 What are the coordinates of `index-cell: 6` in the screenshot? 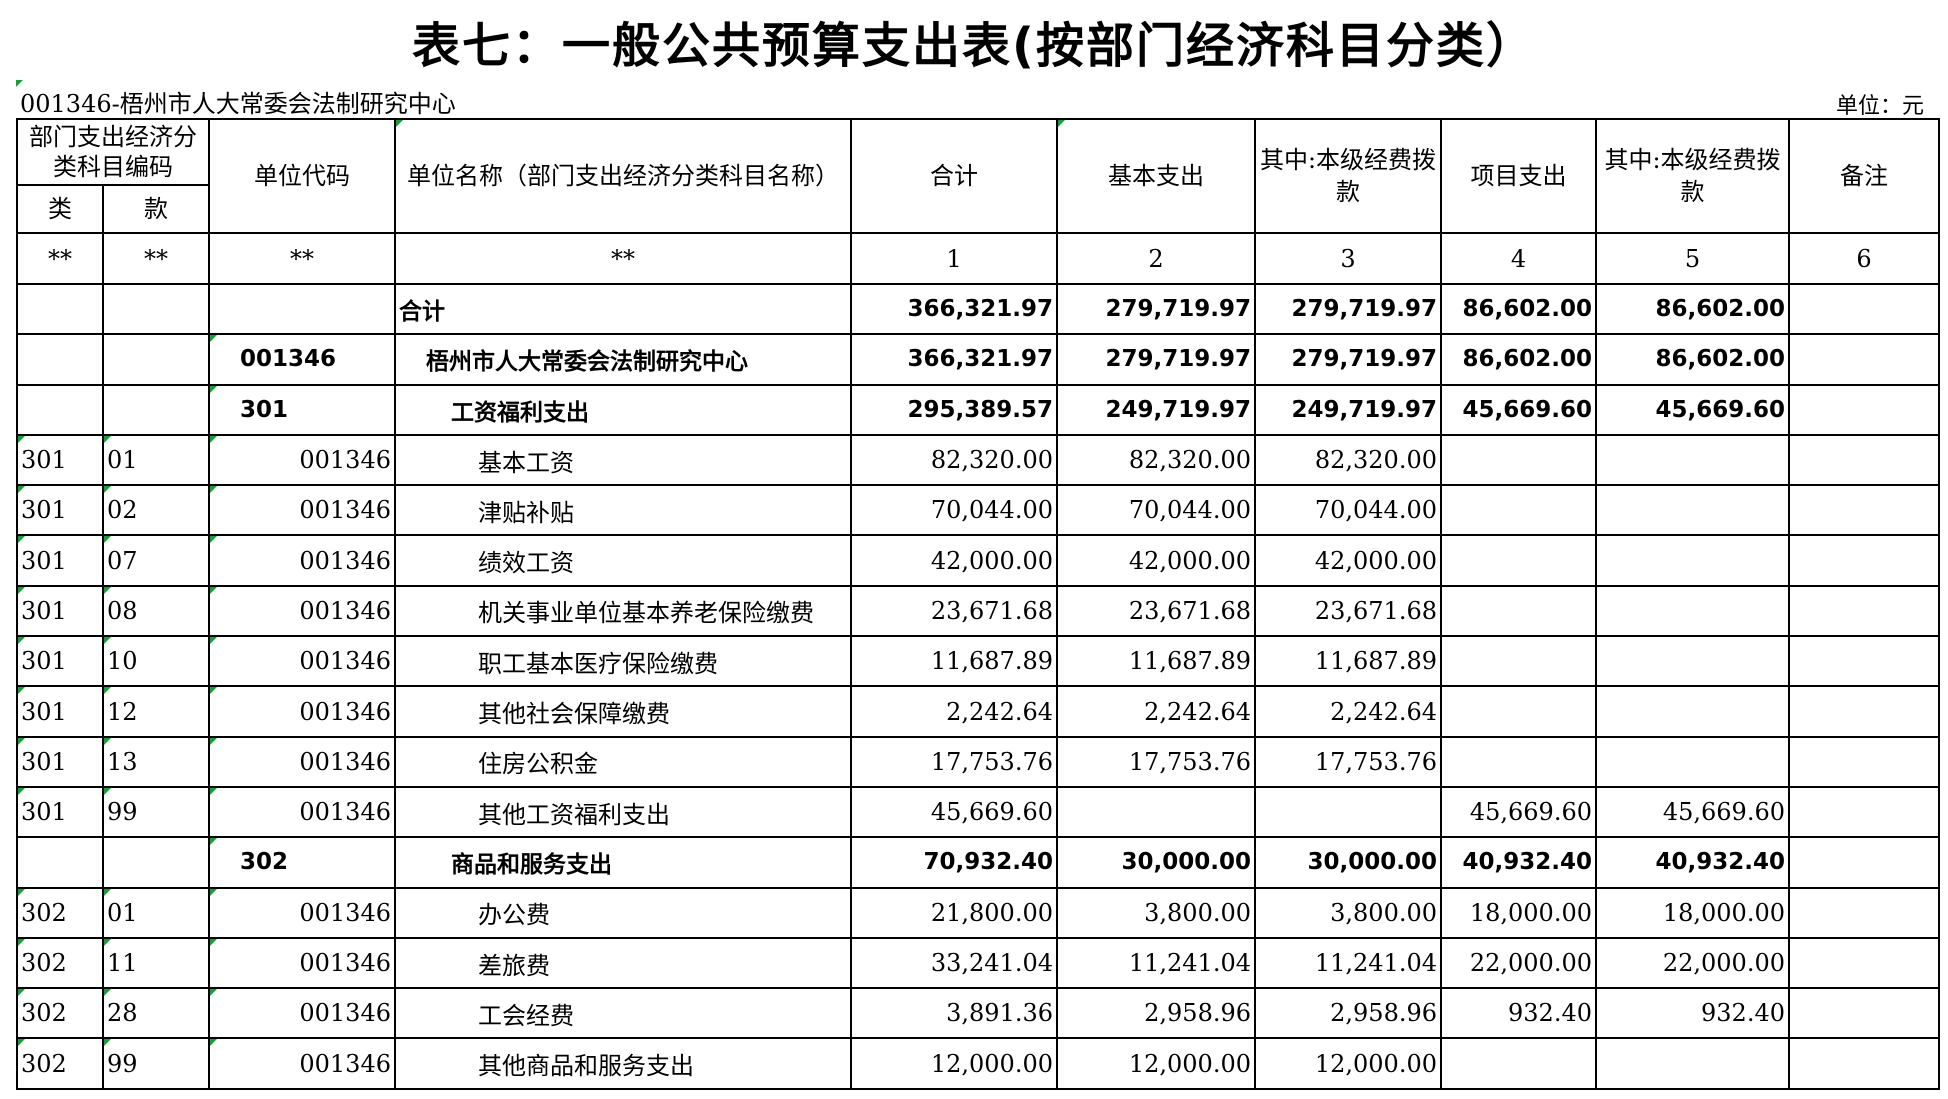 It's located at (1864, 258).